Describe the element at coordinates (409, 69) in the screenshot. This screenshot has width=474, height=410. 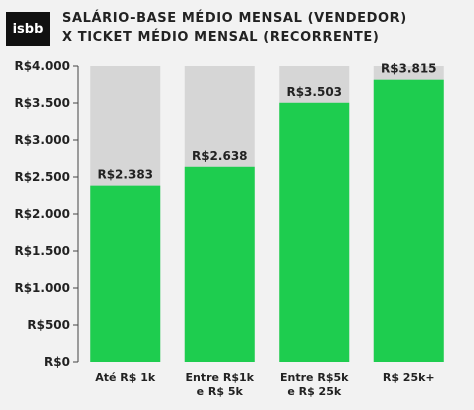
I see `bar-value-label: R$3.815` at that location.